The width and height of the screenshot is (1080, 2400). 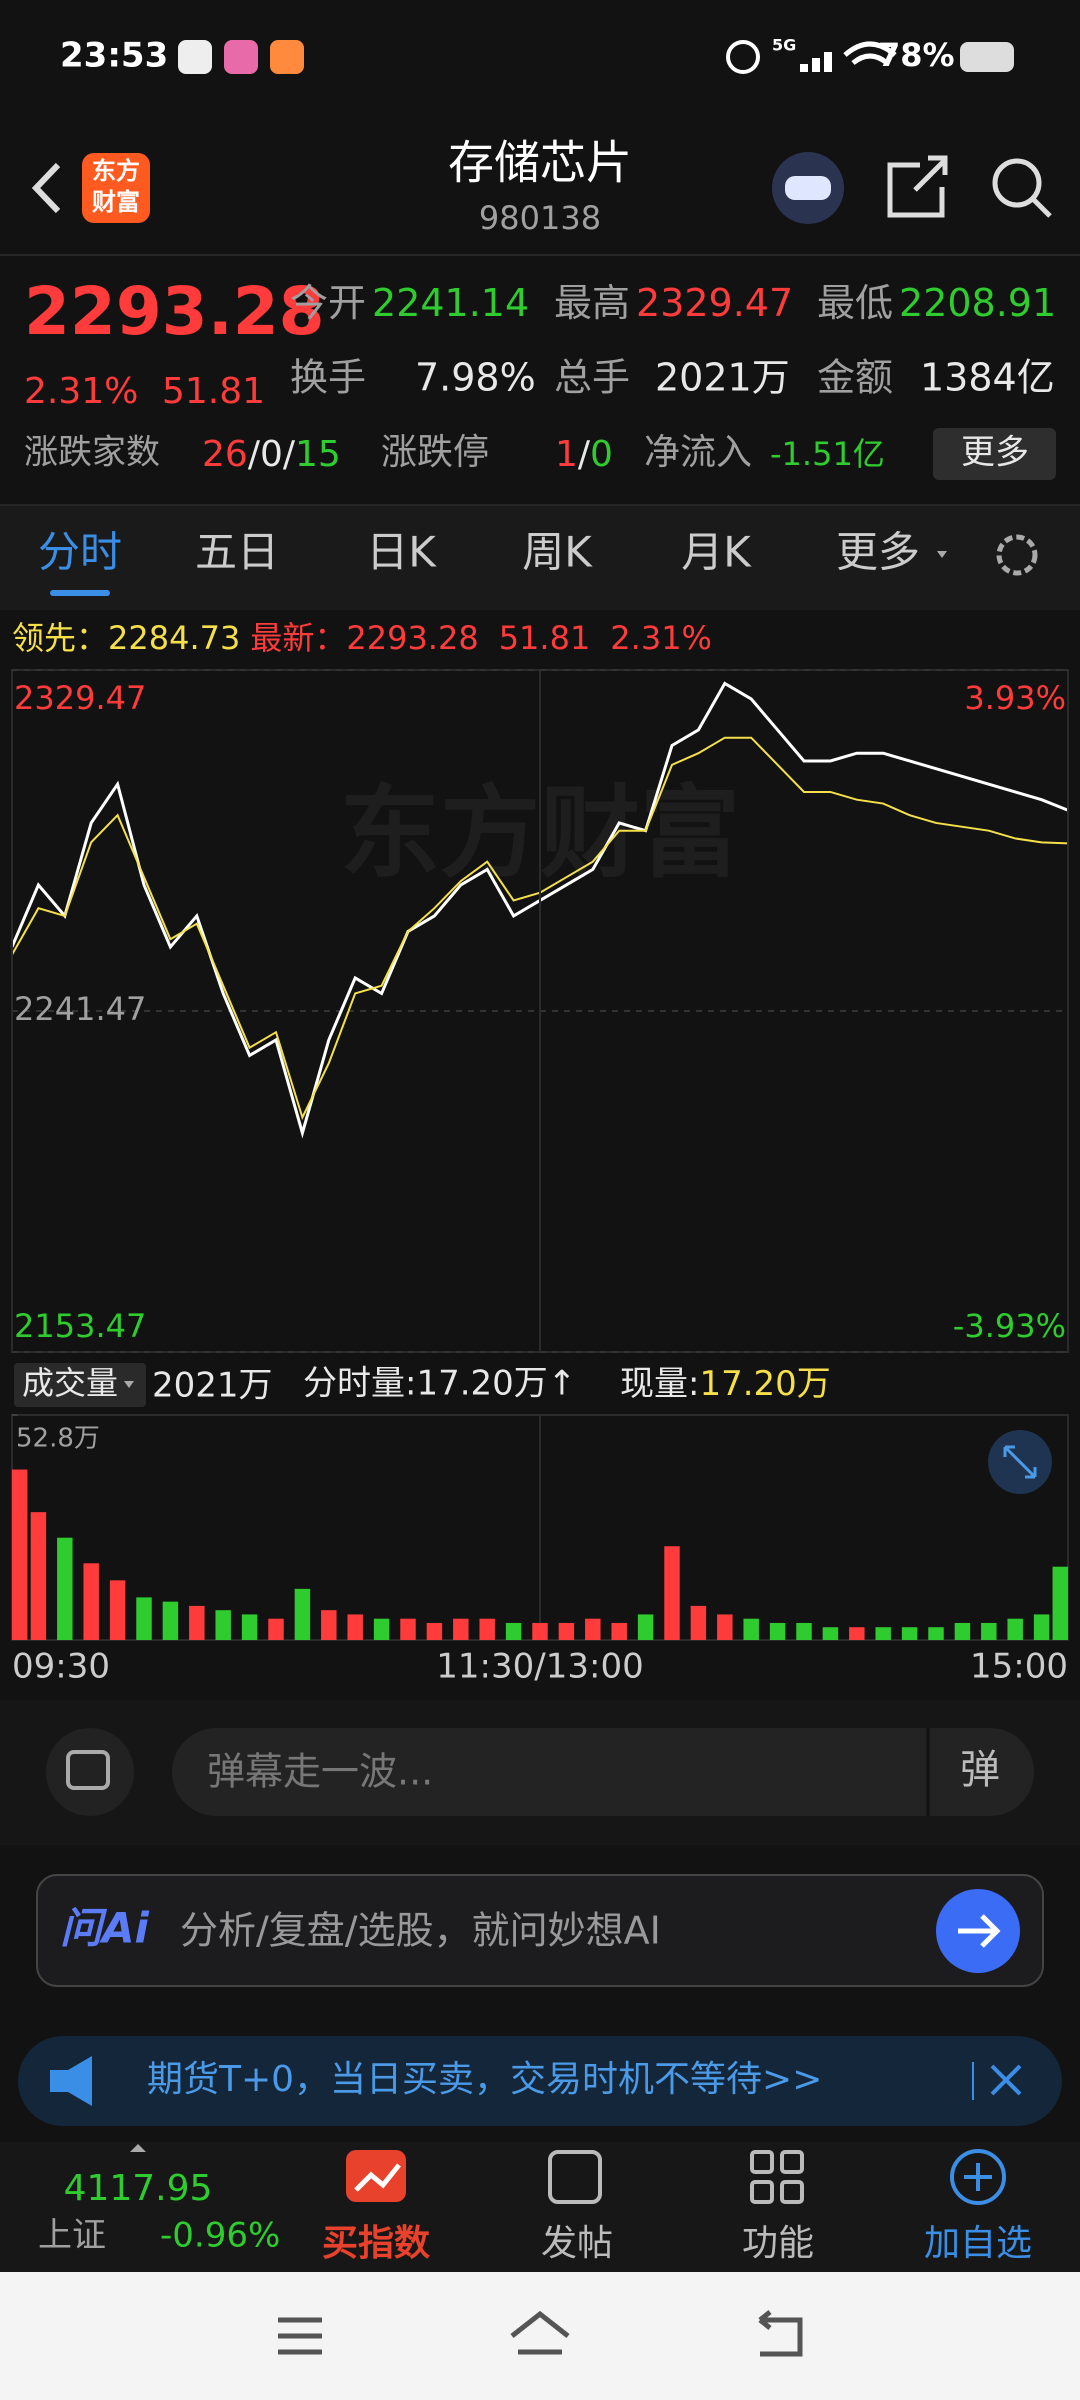 I want to click on search-button, so click(x=1017, y=183).